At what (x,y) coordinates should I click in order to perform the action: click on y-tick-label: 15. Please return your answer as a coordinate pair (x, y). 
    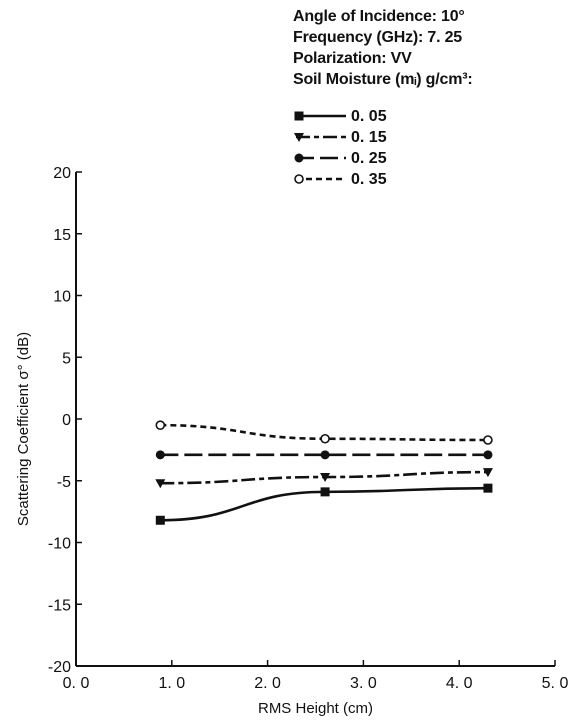
    Looking at the image, I should click on (62, 235).